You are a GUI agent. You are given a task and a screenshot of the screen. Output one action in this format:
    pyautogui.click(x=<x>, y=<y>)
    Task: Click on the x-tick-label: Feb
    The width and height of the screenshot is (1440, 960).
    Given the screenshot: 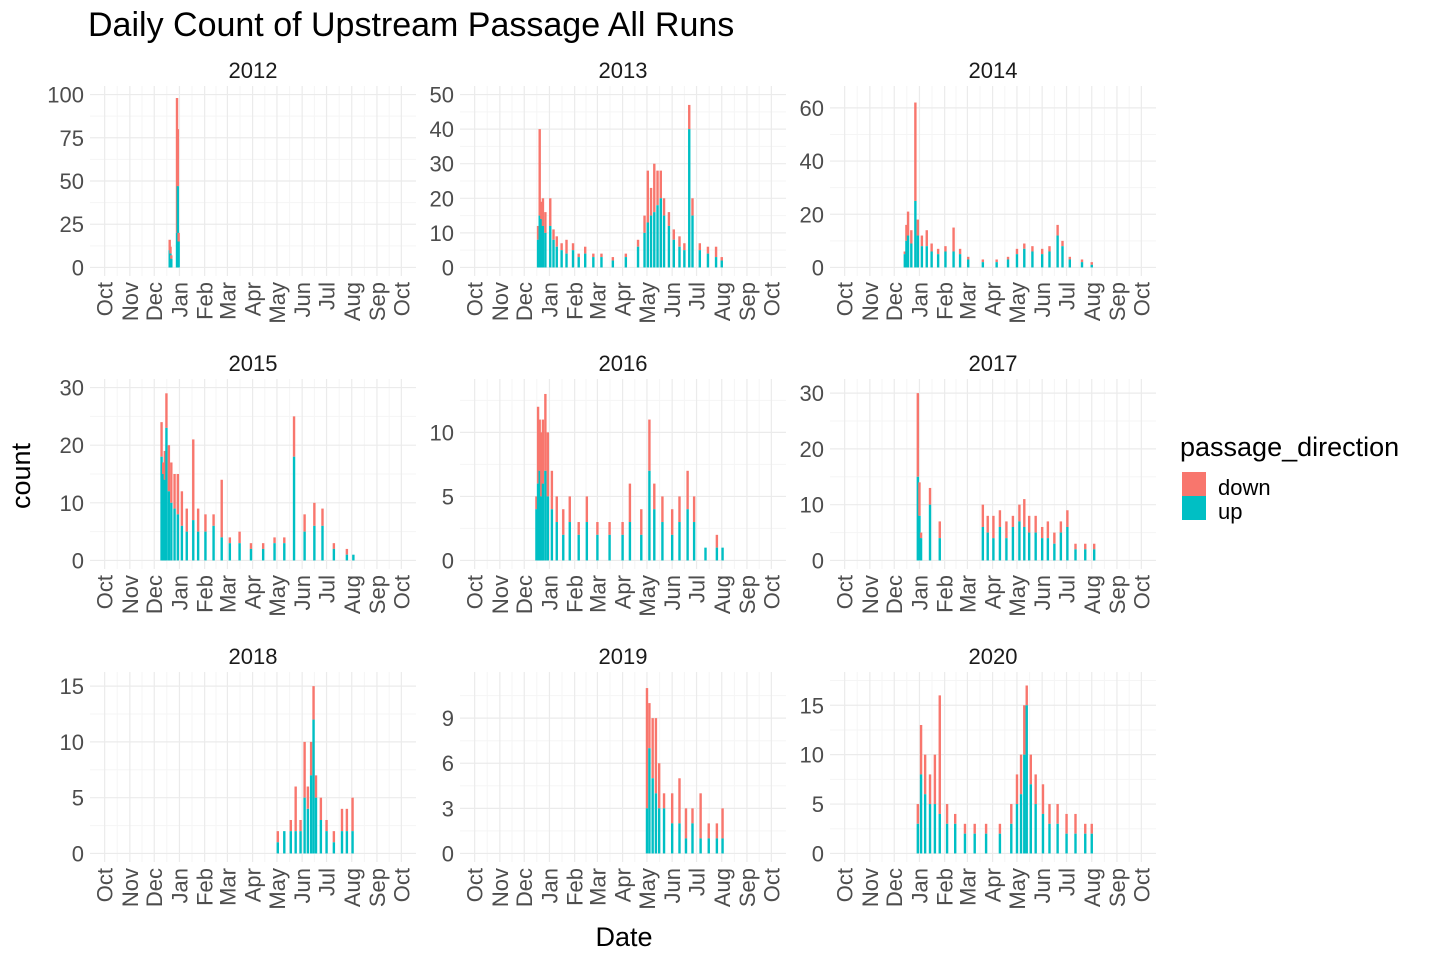 What is the action you would take?
    pyautogui.click(x=575, y=301)
    